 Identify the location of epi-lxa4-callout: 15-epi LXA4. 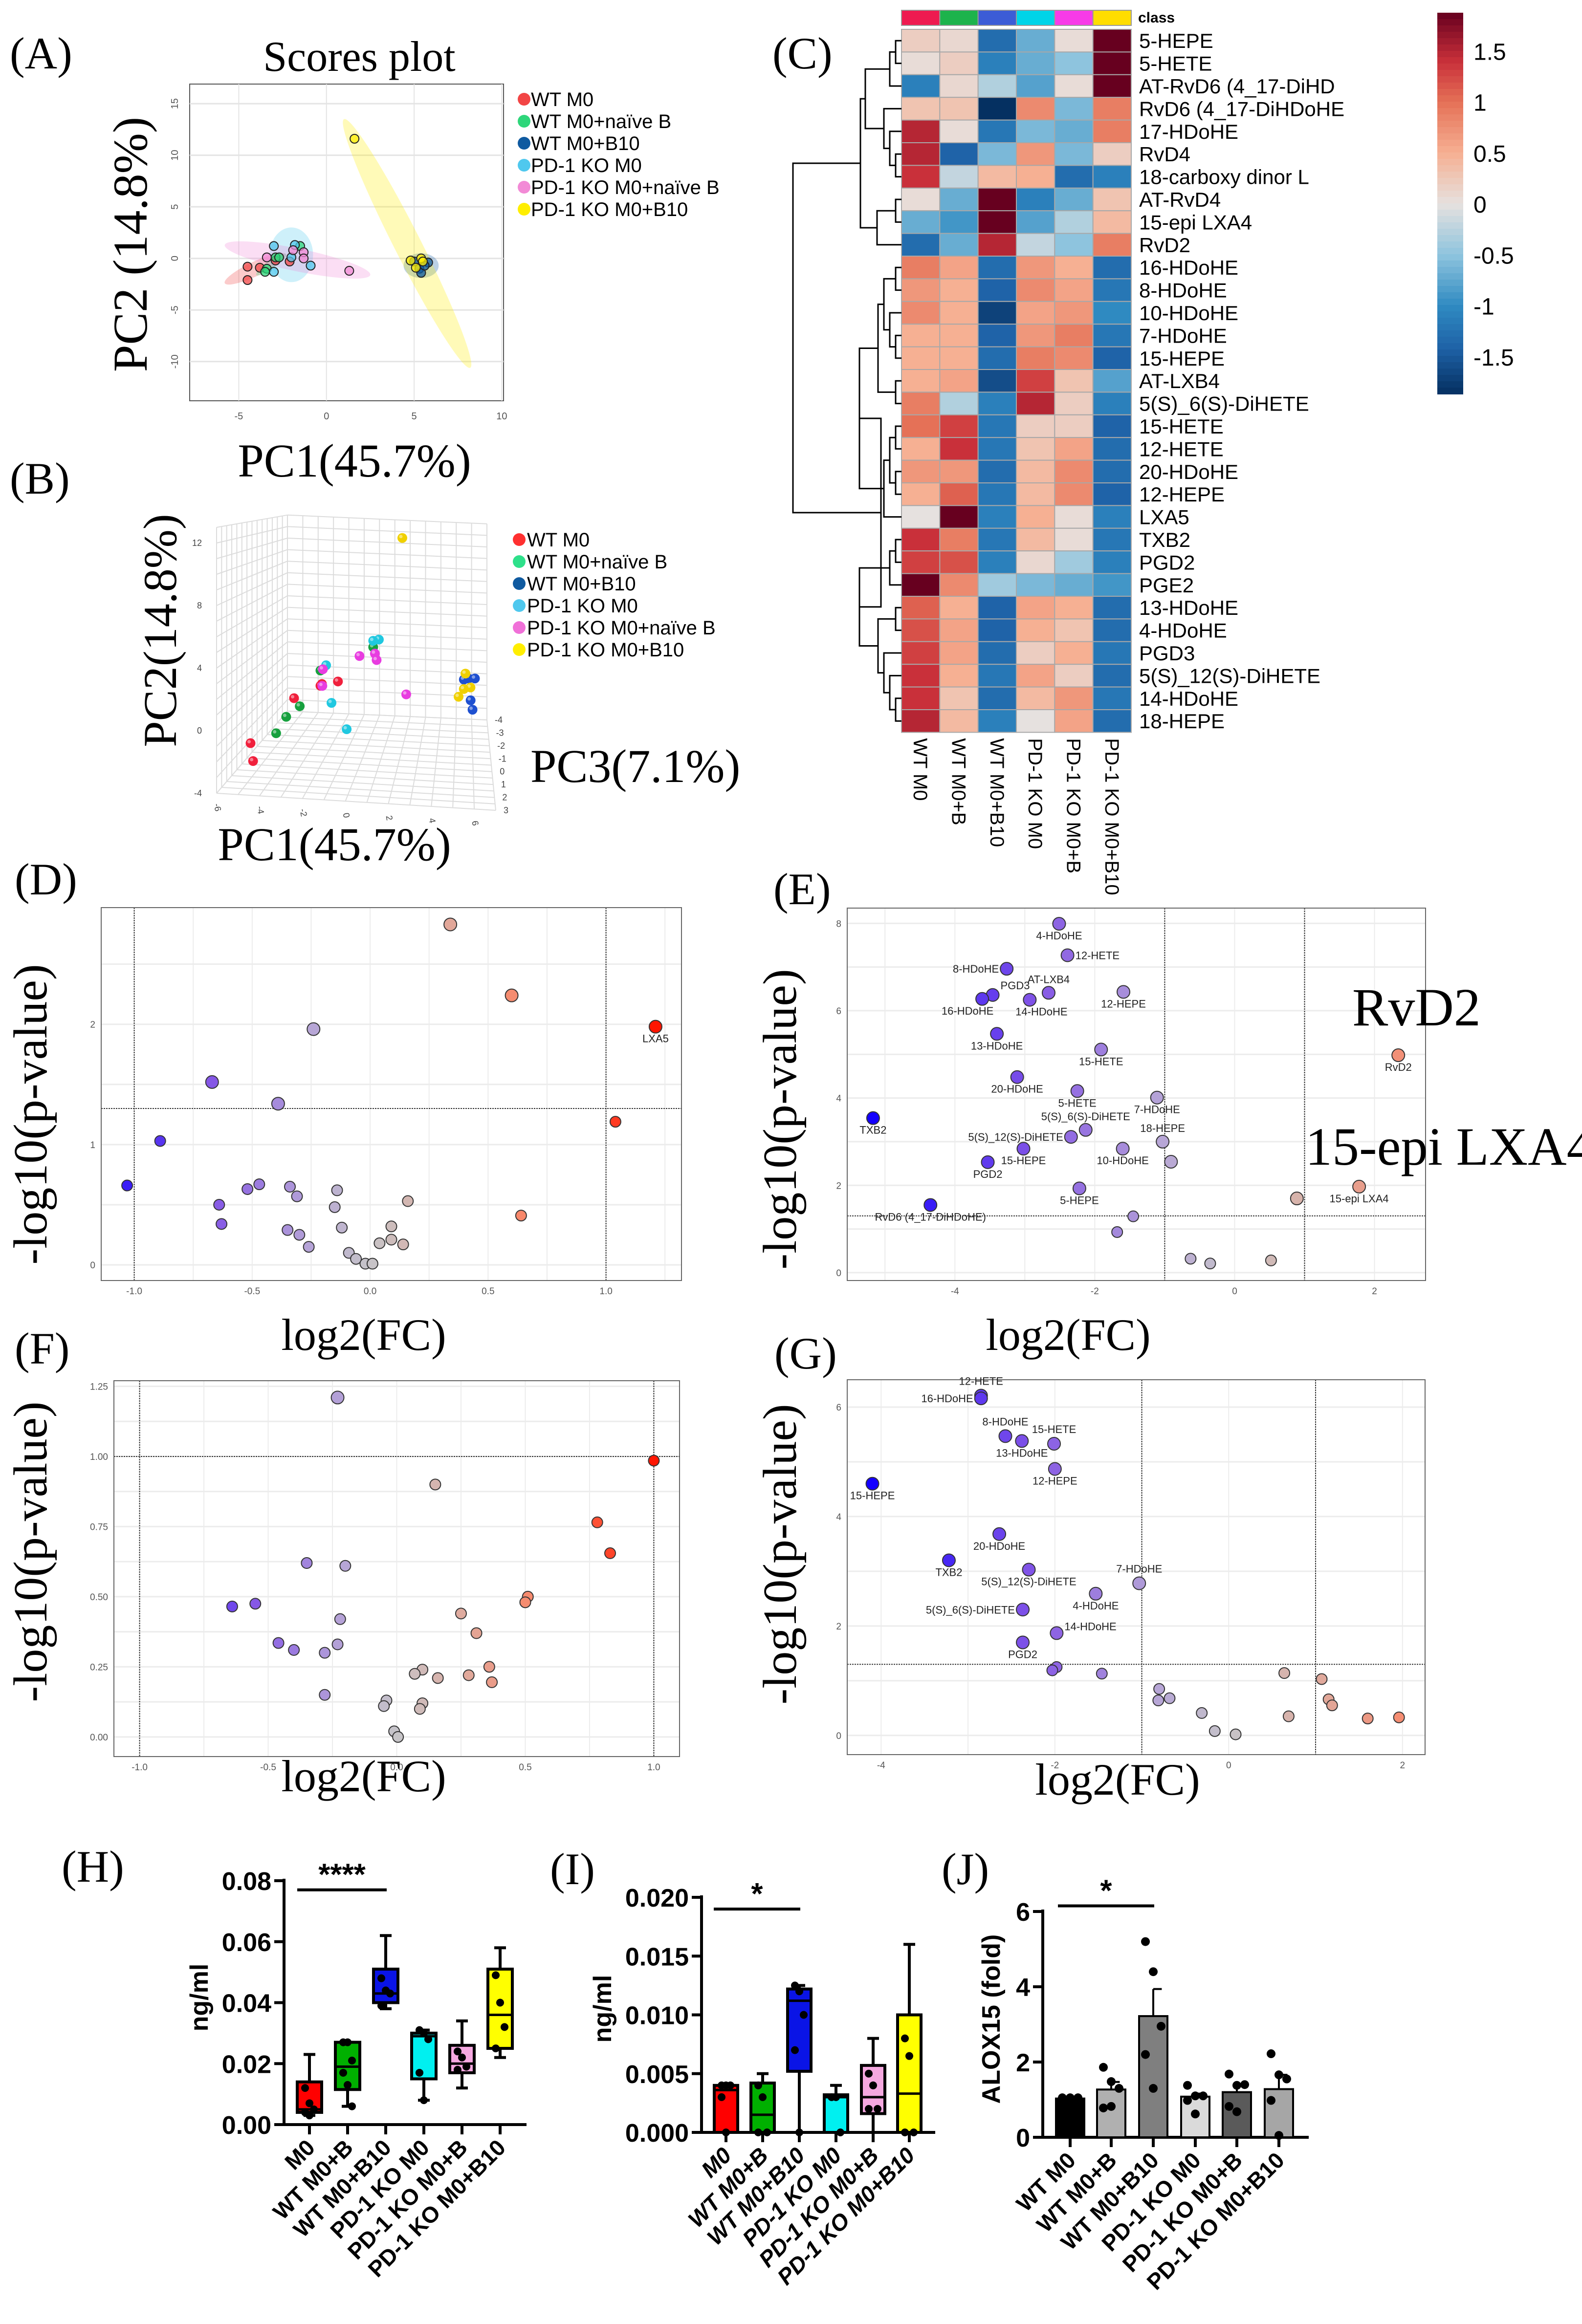
(1443, 1146).